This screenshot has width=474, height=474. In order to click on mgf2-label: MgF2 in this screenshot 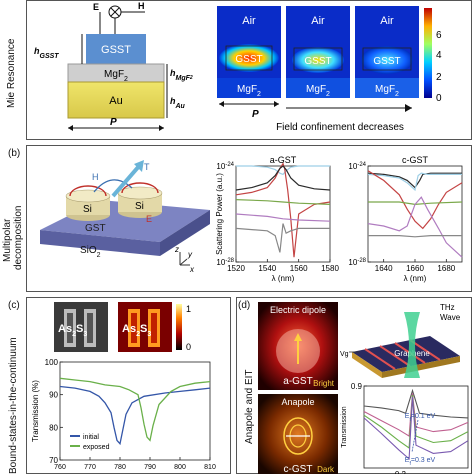, I will do `click(116, 76)`.